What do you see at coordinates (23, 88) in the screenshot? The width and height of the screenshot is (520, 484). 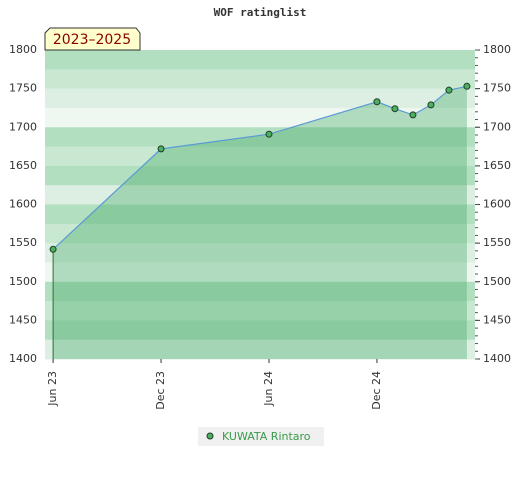 I see `y-tick-label: 1750` at bounding box center [23, 88].